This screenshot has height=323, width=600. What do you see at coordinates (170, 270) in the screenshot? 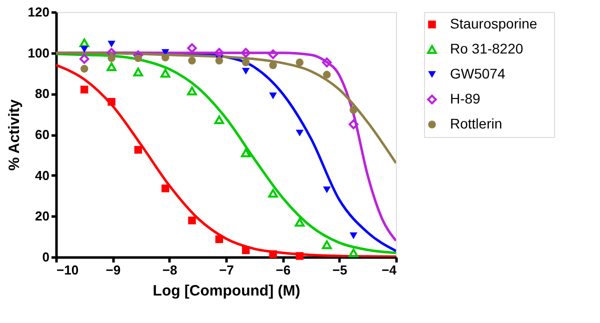
I see `x-tick-label: −8` at bounding box center [170, 270].